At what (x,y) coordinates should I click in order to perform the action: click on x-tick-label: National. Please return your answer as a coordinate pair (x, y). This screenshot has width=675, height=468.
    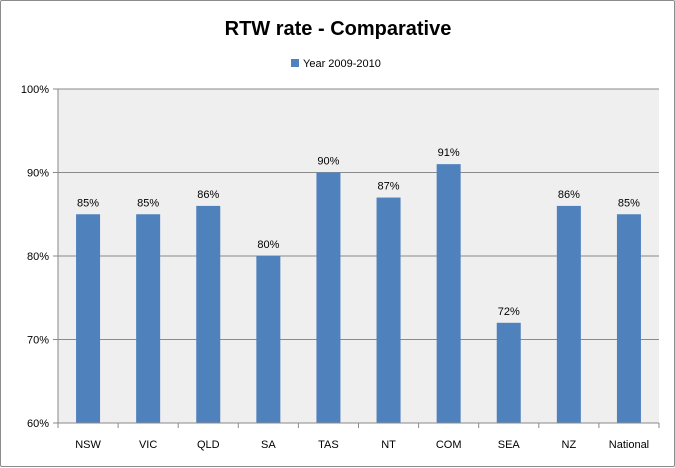
    Looking at the image, I should click on (629, 445).